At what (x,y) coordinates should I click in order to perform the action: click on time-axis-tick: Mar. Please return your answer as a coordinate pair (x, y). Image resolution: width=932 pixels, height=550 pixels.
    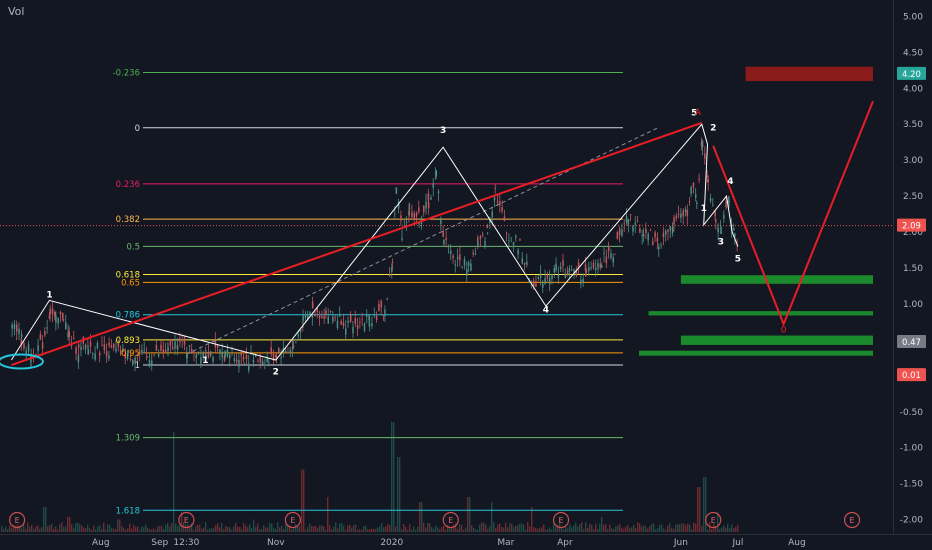
    Looking at the image, I should click on (505, 543).